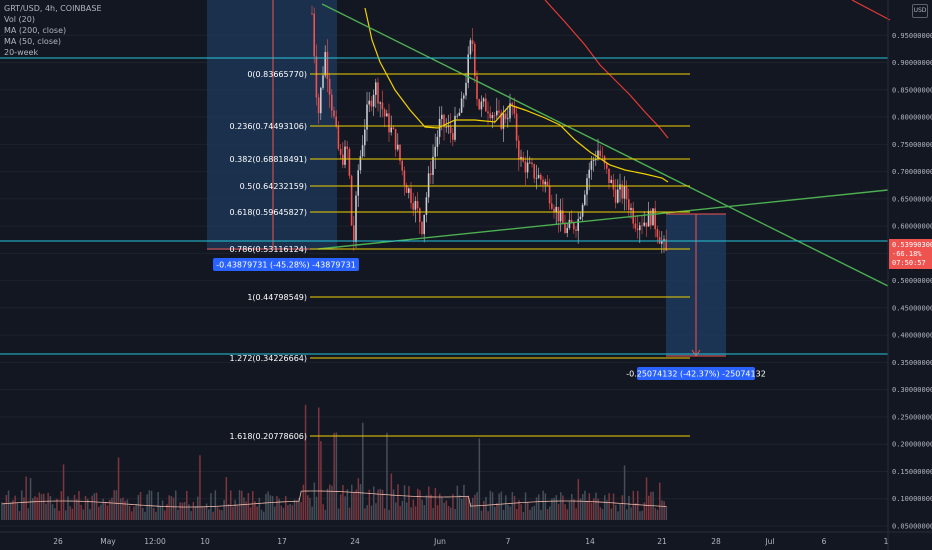  I want to click on legend-volume: Vol (20), so click(19, 19).